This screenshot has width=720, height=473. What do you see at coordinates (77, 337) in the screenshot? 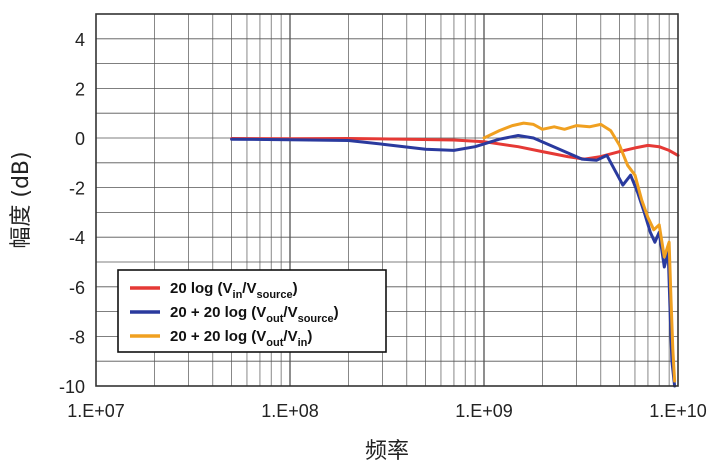
I see `y-tick-label: -8` at bounding box center [77, 337].